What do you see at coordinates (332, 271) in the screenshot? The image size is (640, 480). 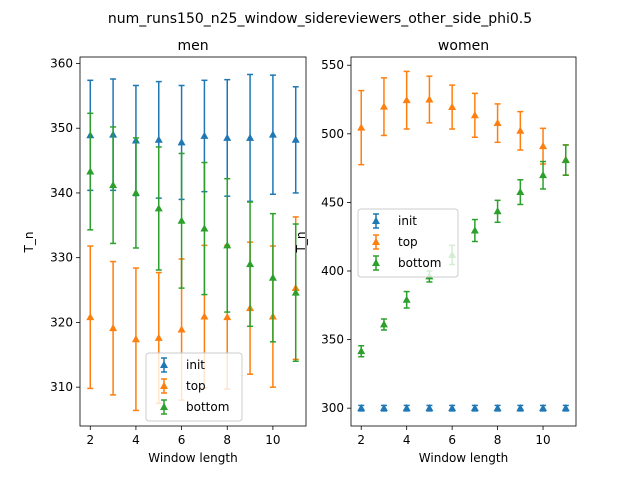 I see `y-tick-label: 400` at bounding box center [332, 271].